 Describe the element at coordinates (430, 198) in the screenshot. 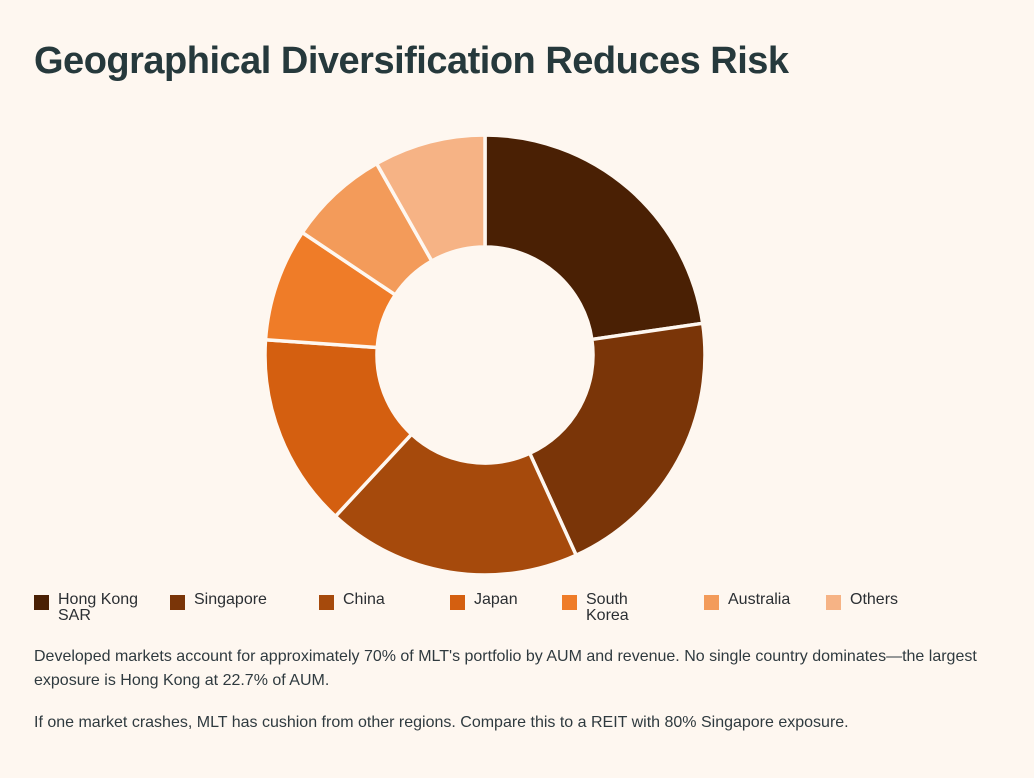

I see `donut-slice-others` at that location.